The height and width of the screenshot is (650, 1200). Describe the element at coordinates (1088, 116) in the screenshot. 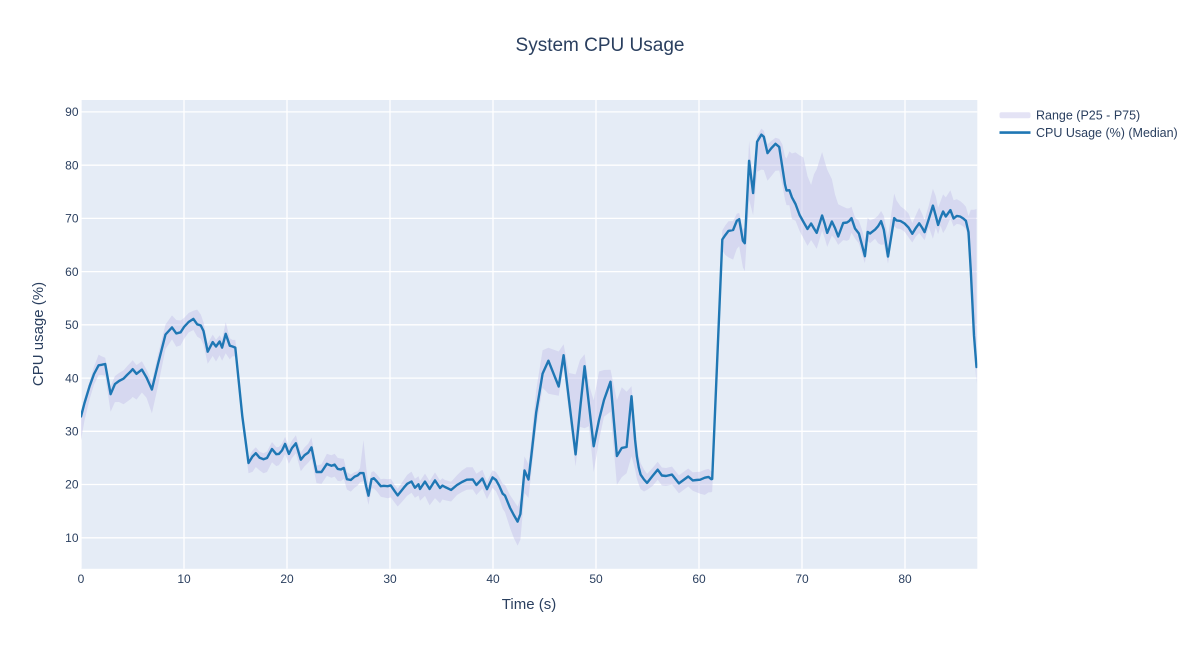

I see `svg-text: Range (P25 - P75)` at that location.